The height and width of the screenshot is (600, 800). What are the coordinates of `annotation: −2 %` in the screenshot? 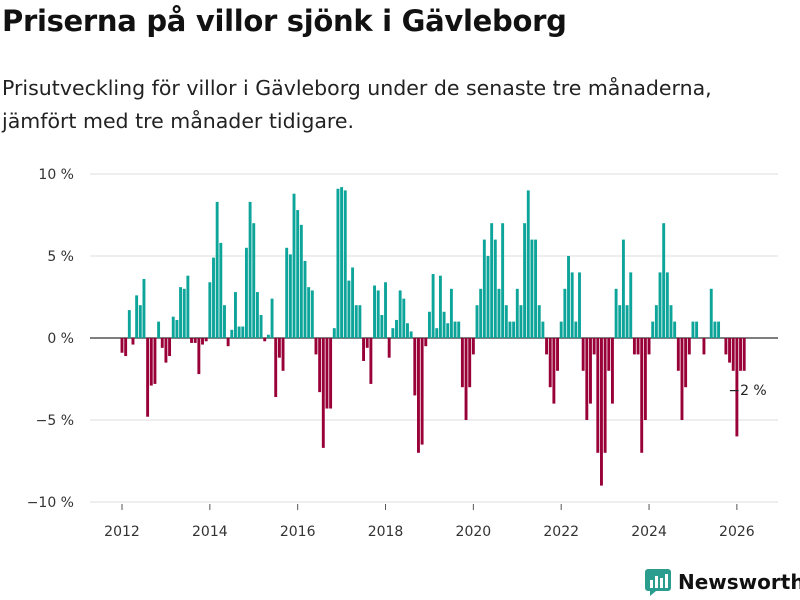 It's located at (747, 391).